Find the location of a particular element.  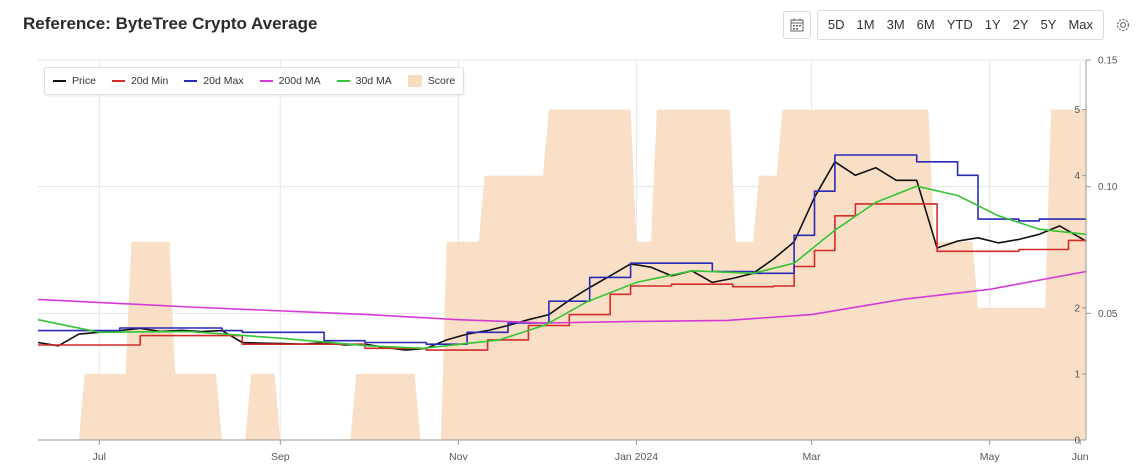

legend-item-30d-ma: 30d MA is located at coordinates (364, 81).